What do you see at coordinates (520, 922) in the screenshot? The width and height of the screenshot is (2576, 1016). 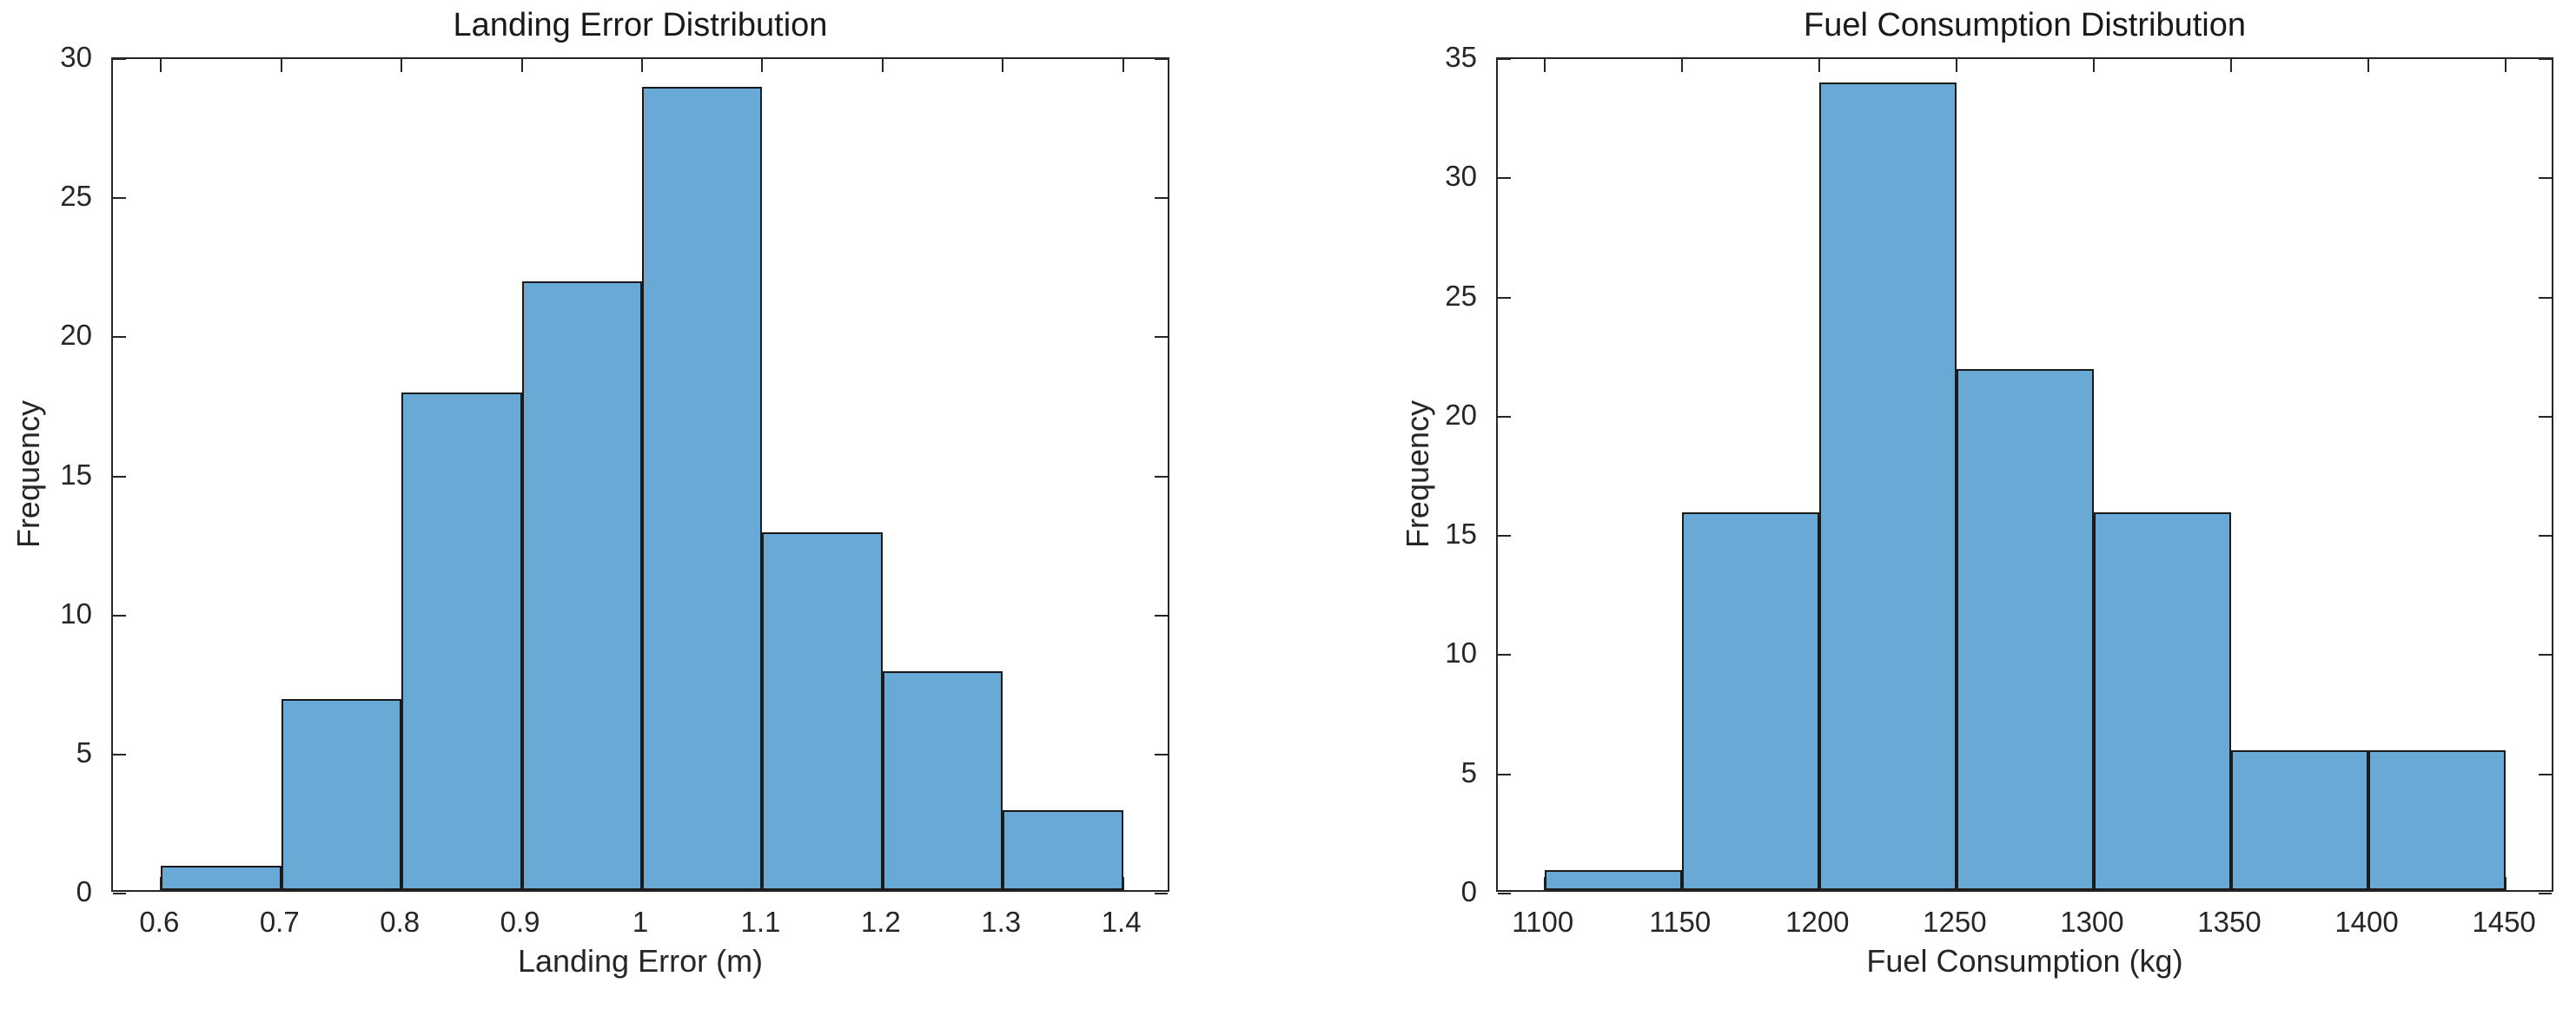 I see `x-tick-label: 0.9` at bounding box center [520, 922].